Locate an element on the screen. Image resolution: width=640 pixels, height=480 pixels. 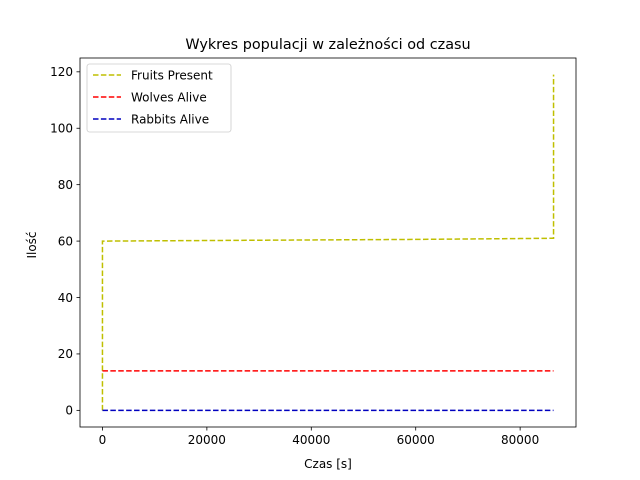
x-tick-label: 80000 is located at coordinates (520, 440).